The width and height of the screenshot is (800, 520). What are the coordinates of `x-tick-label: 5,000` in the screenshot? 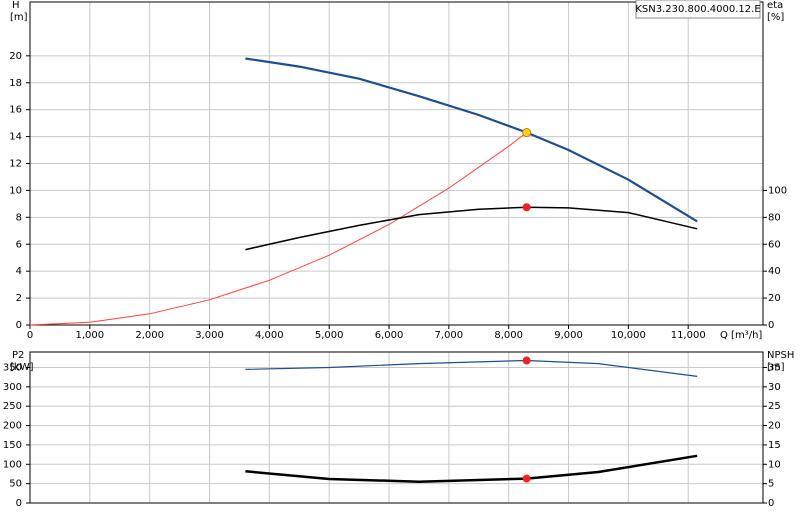 It's located at (329, 335).